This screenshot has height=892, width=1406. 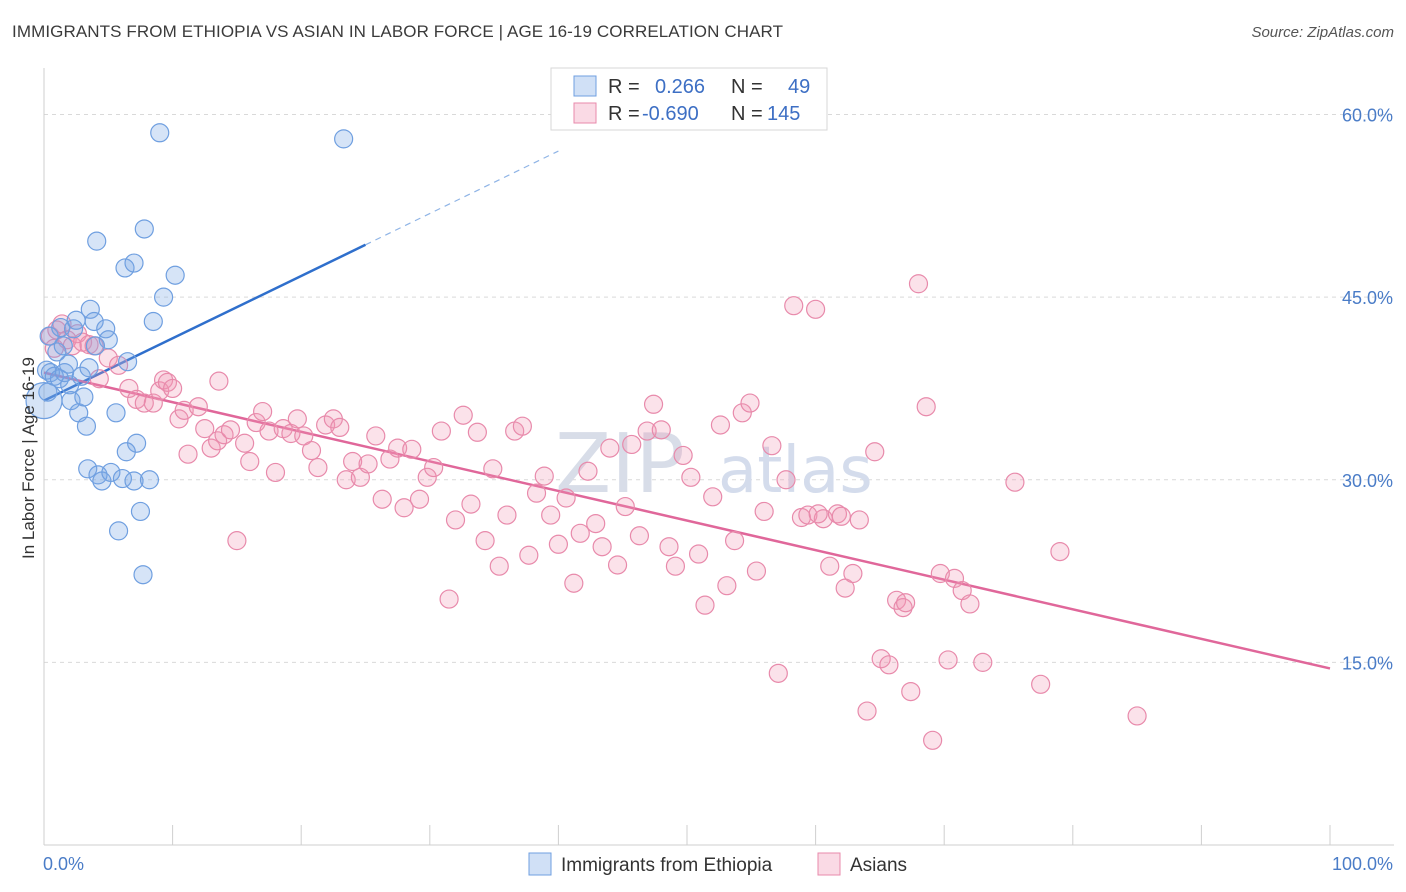 What do you see at coordinates (624, 87) in the screenshot?
I see `legend-r-label-1: R =` at bounding box center [624, 87].